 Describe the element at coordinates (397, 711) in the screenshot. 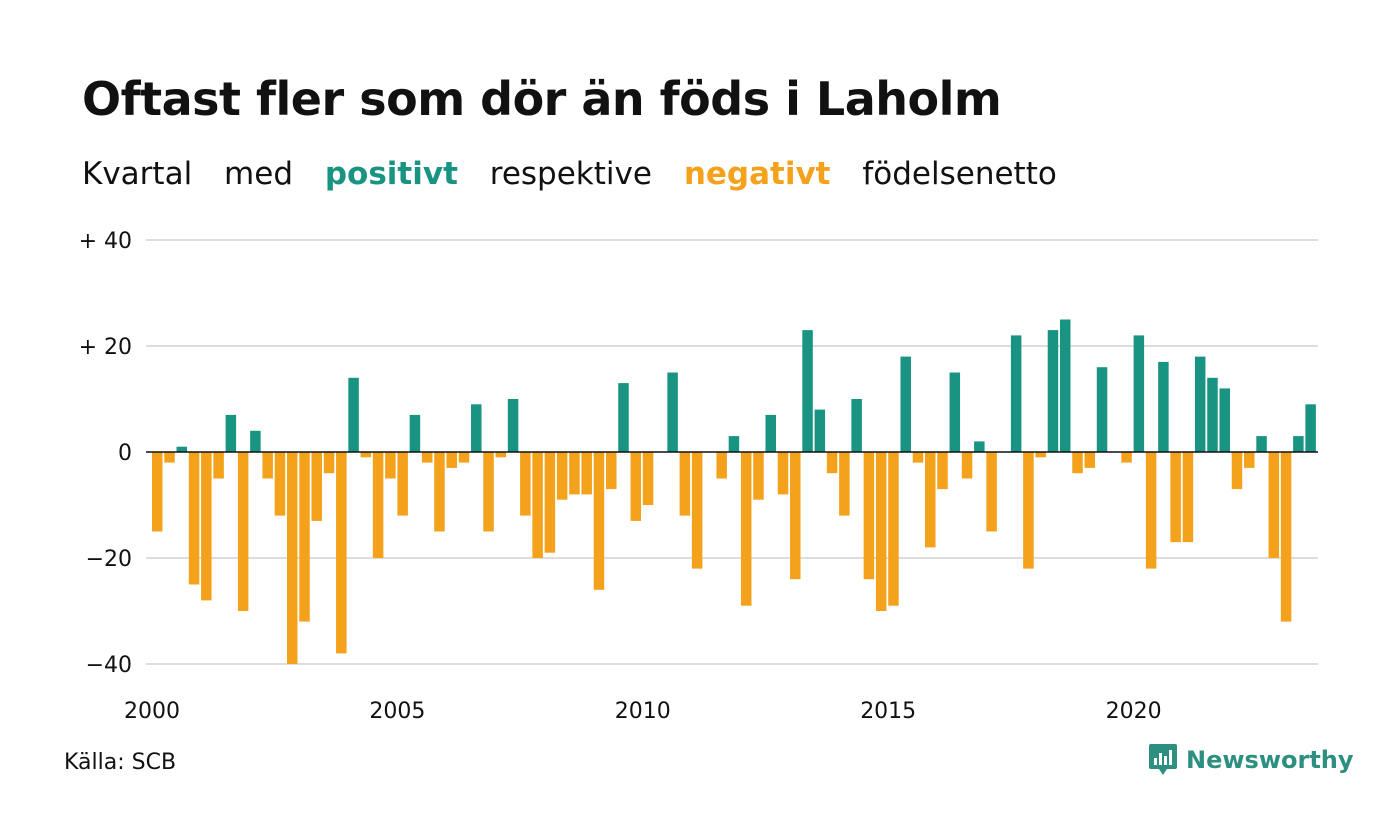

I see `x-tick-label: 2005` at that location.